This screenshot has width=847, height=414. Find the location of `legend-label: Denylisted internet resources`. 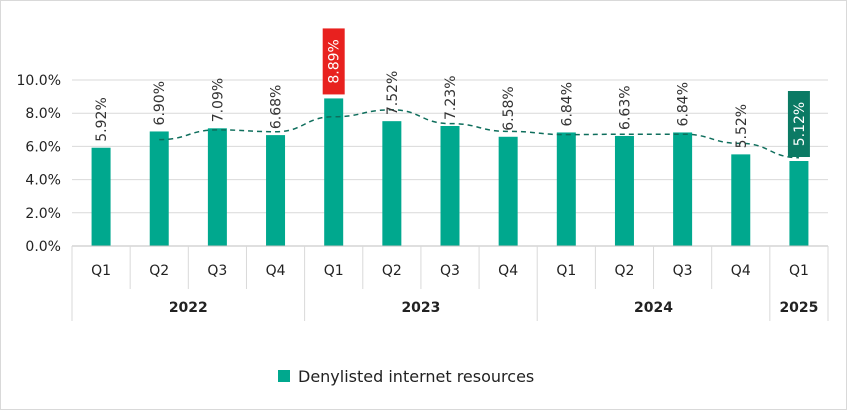

legend-label: Denylisted internet resources is located at coordinates (416, 376).